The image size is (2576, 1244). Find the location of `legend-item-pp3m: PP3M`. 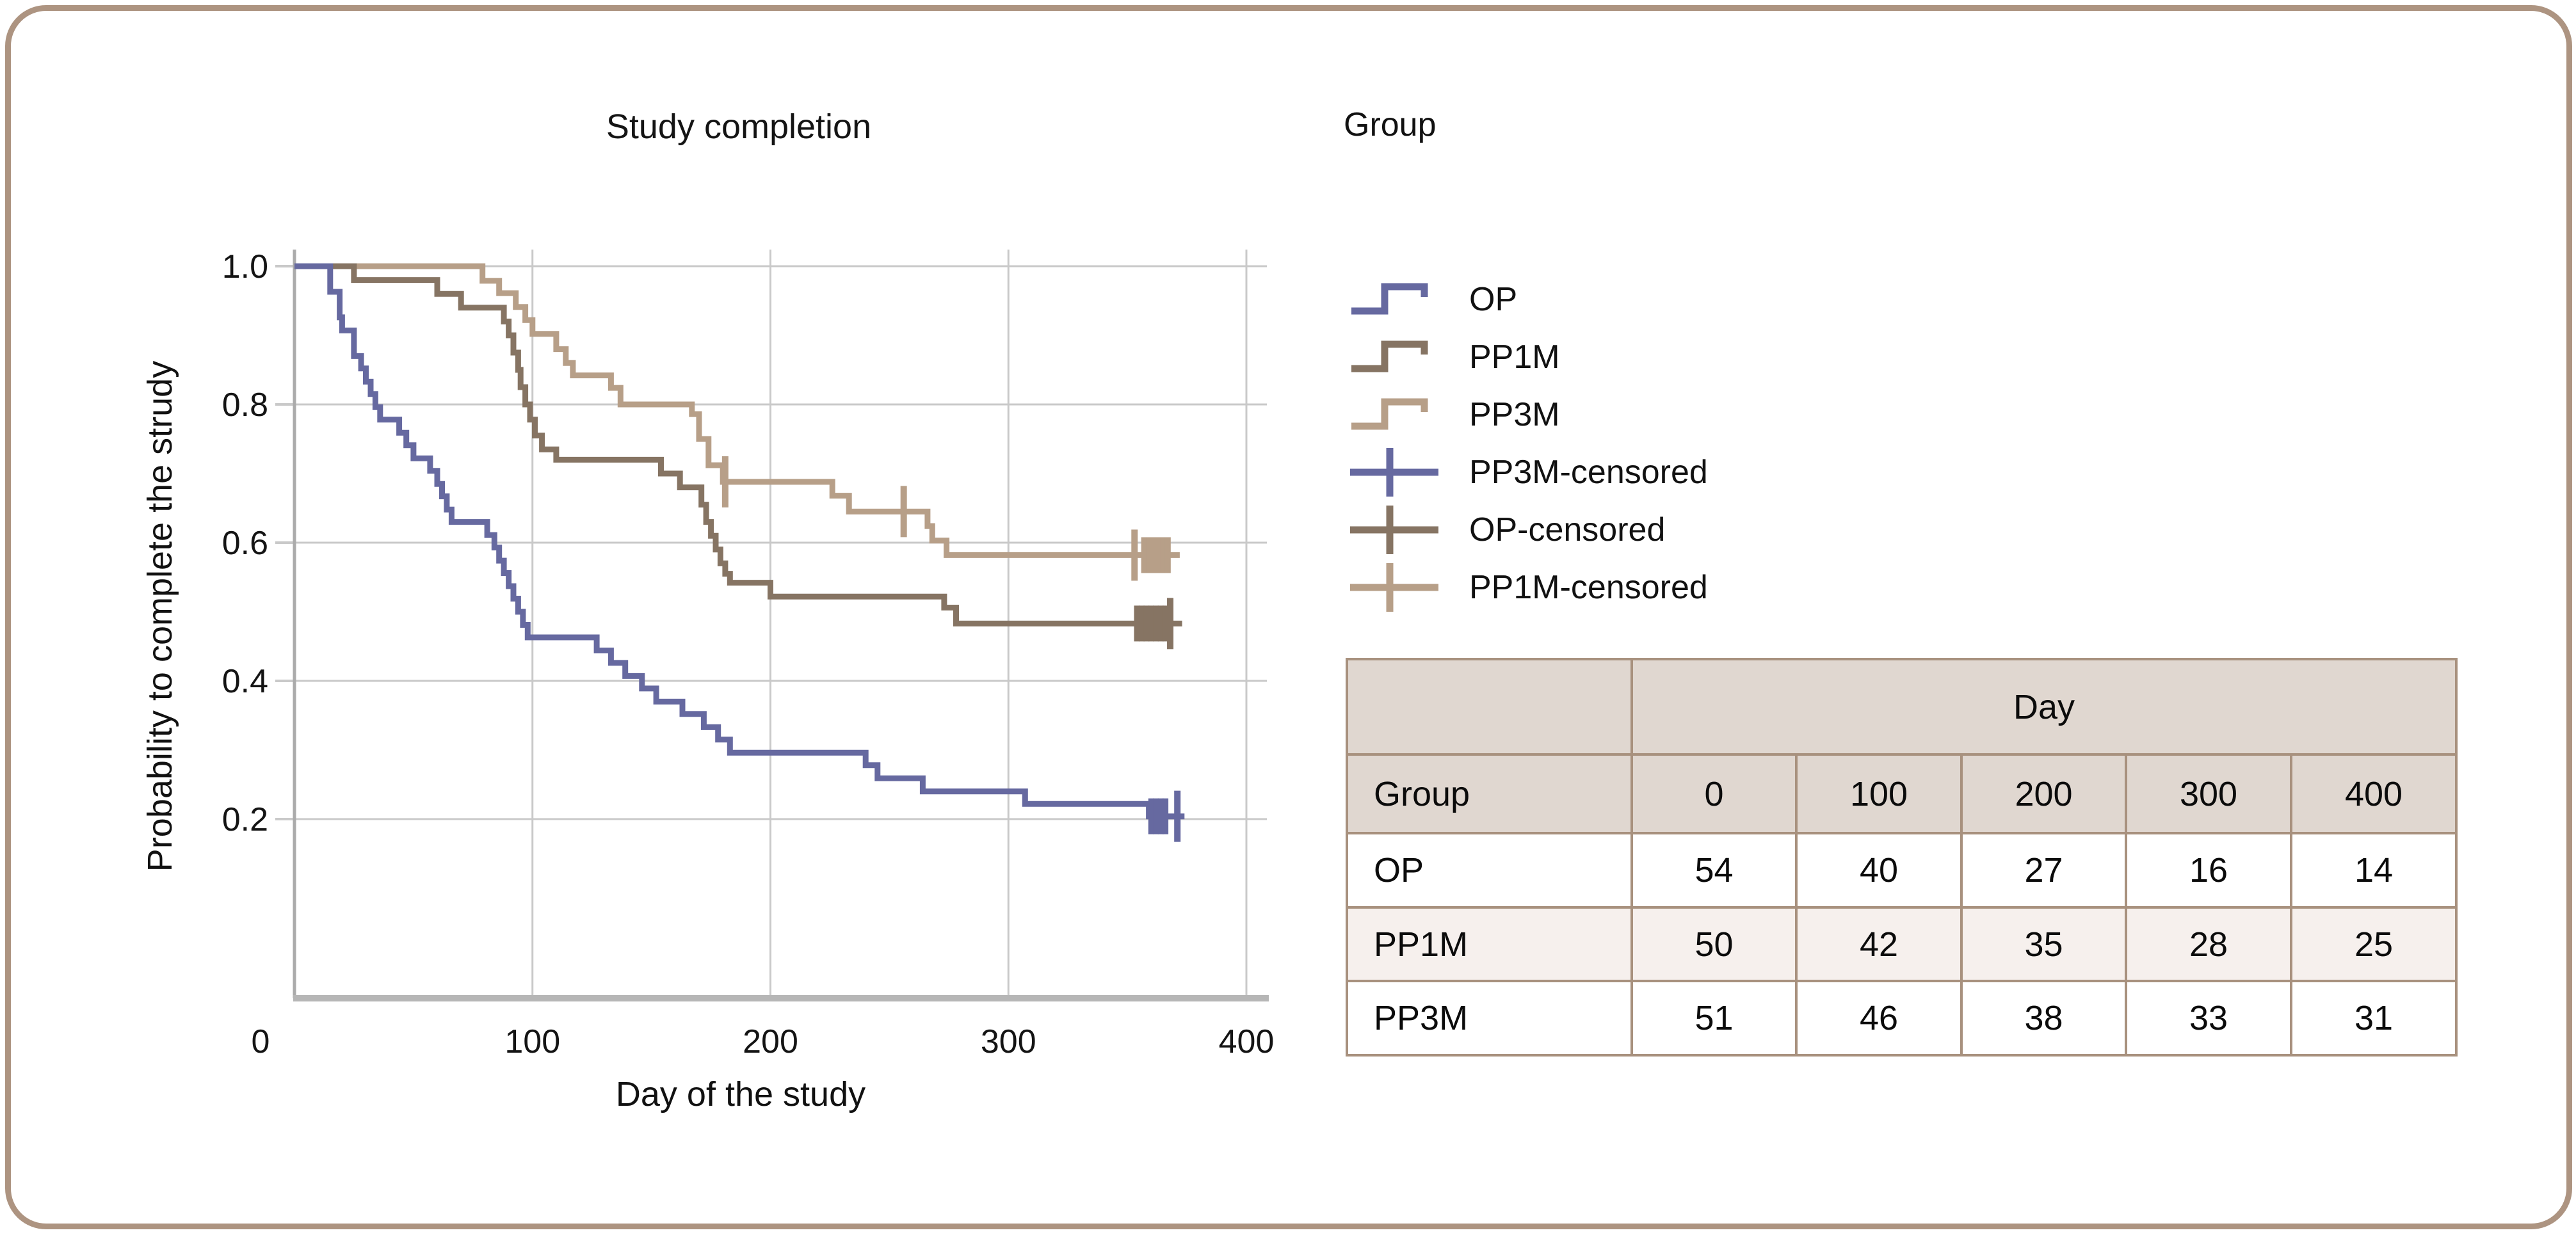

legend-item-pp3m: PP3M is located at coordinates (1454, 414).